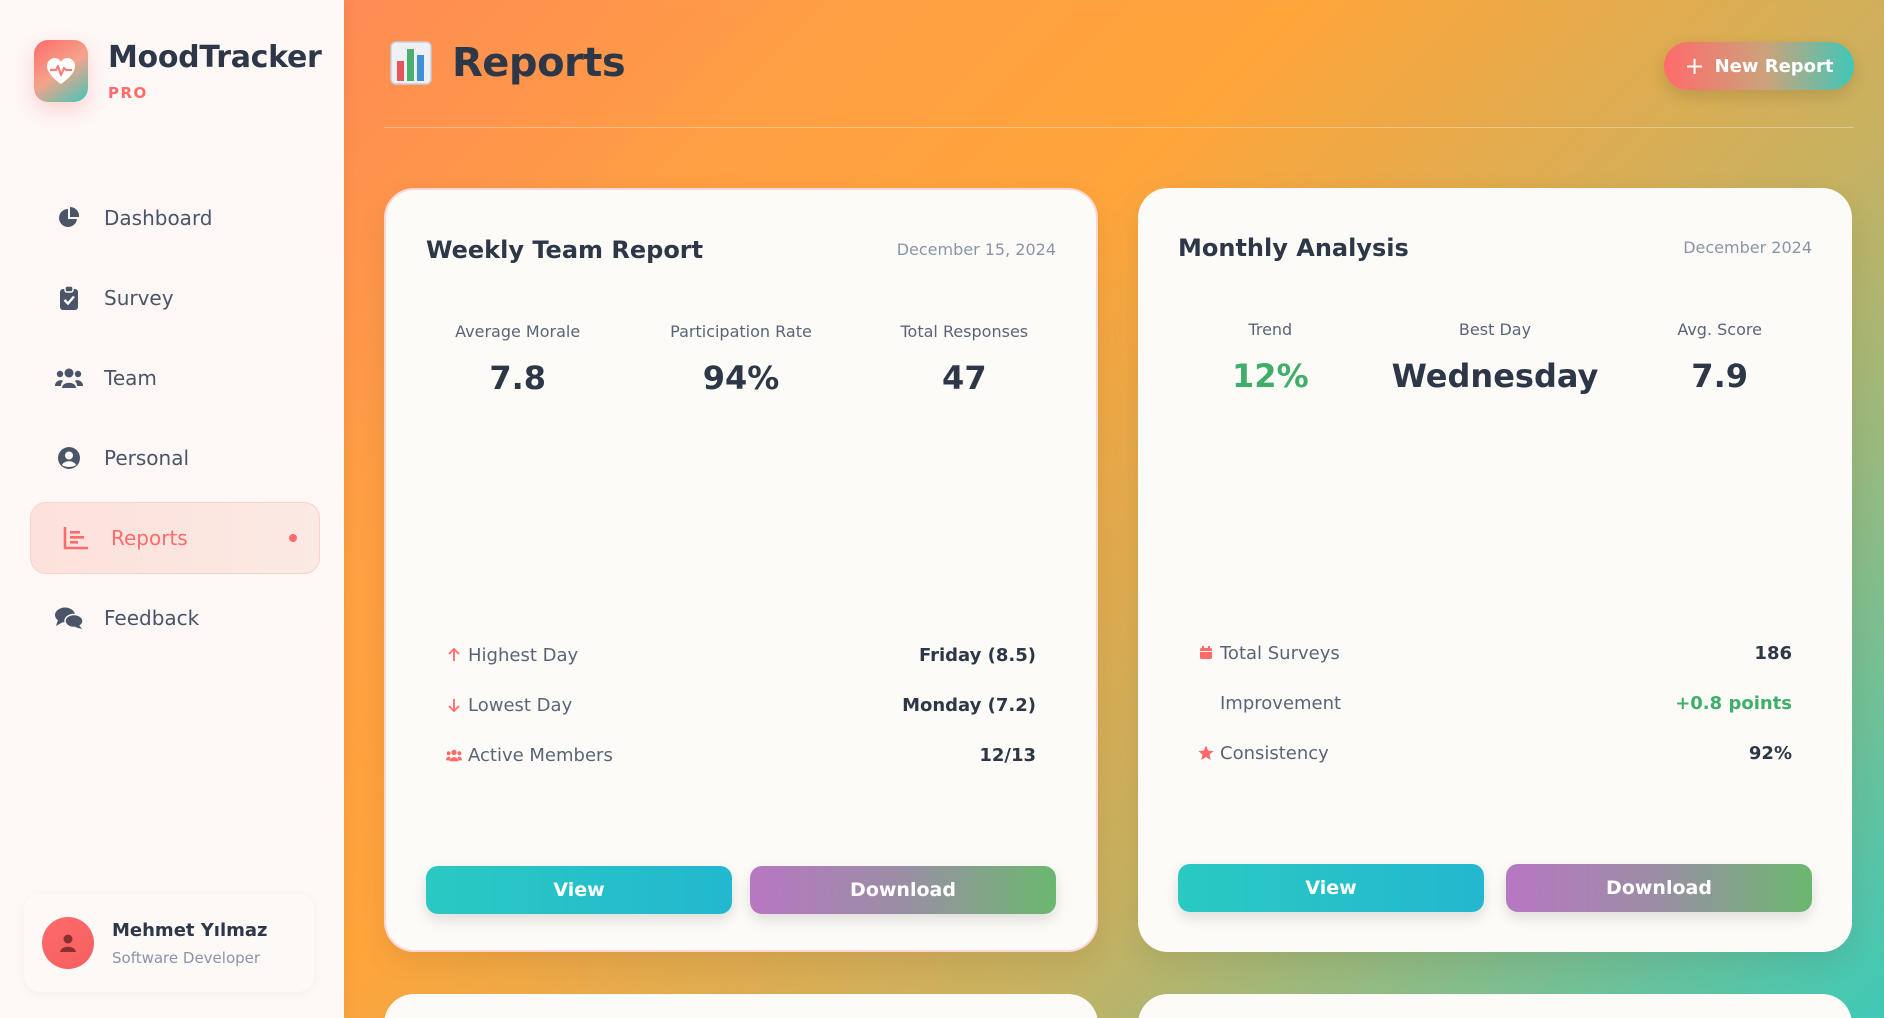 The height and width of the screenshot is (1018, 1884). What do you see at coordinates (565, 250) in the screenshot?
I see `card-title: Weekly Team Report` at bounding box center [565, 250].